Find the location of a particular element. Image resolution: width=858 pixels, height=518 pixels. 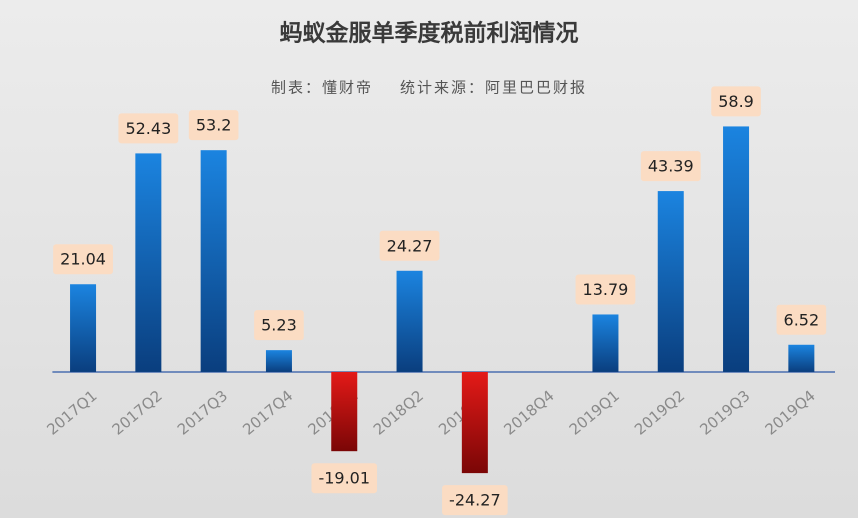

data-label: -19.01 is located at coordinates (344, 478).